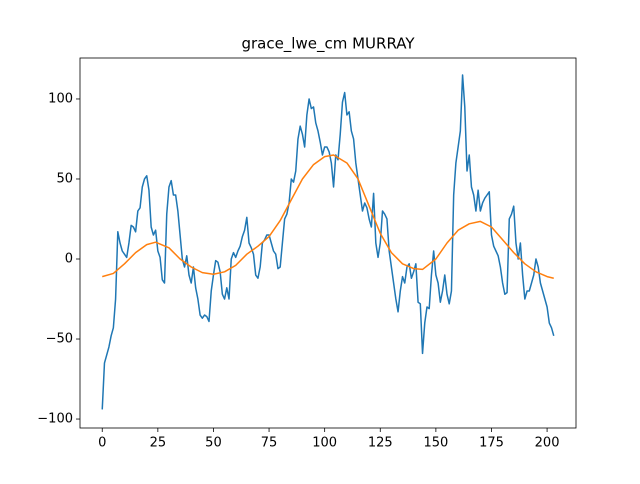 Image resolution: width=640 pixels, height=484 pixels. Describe the element at coordinates (491, 443) in the screenshot. I see `x-tick-label: 175` at that location.